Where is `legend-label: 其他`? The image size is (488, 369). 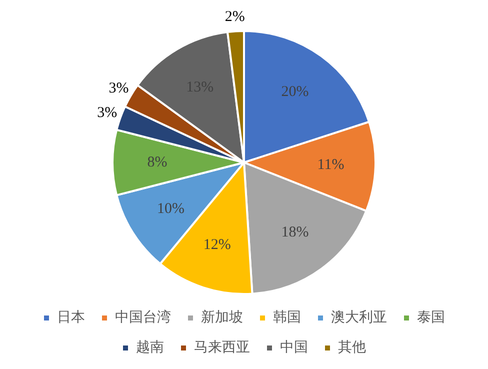 legend-label: 其他 is located at coordinates (352, 348).